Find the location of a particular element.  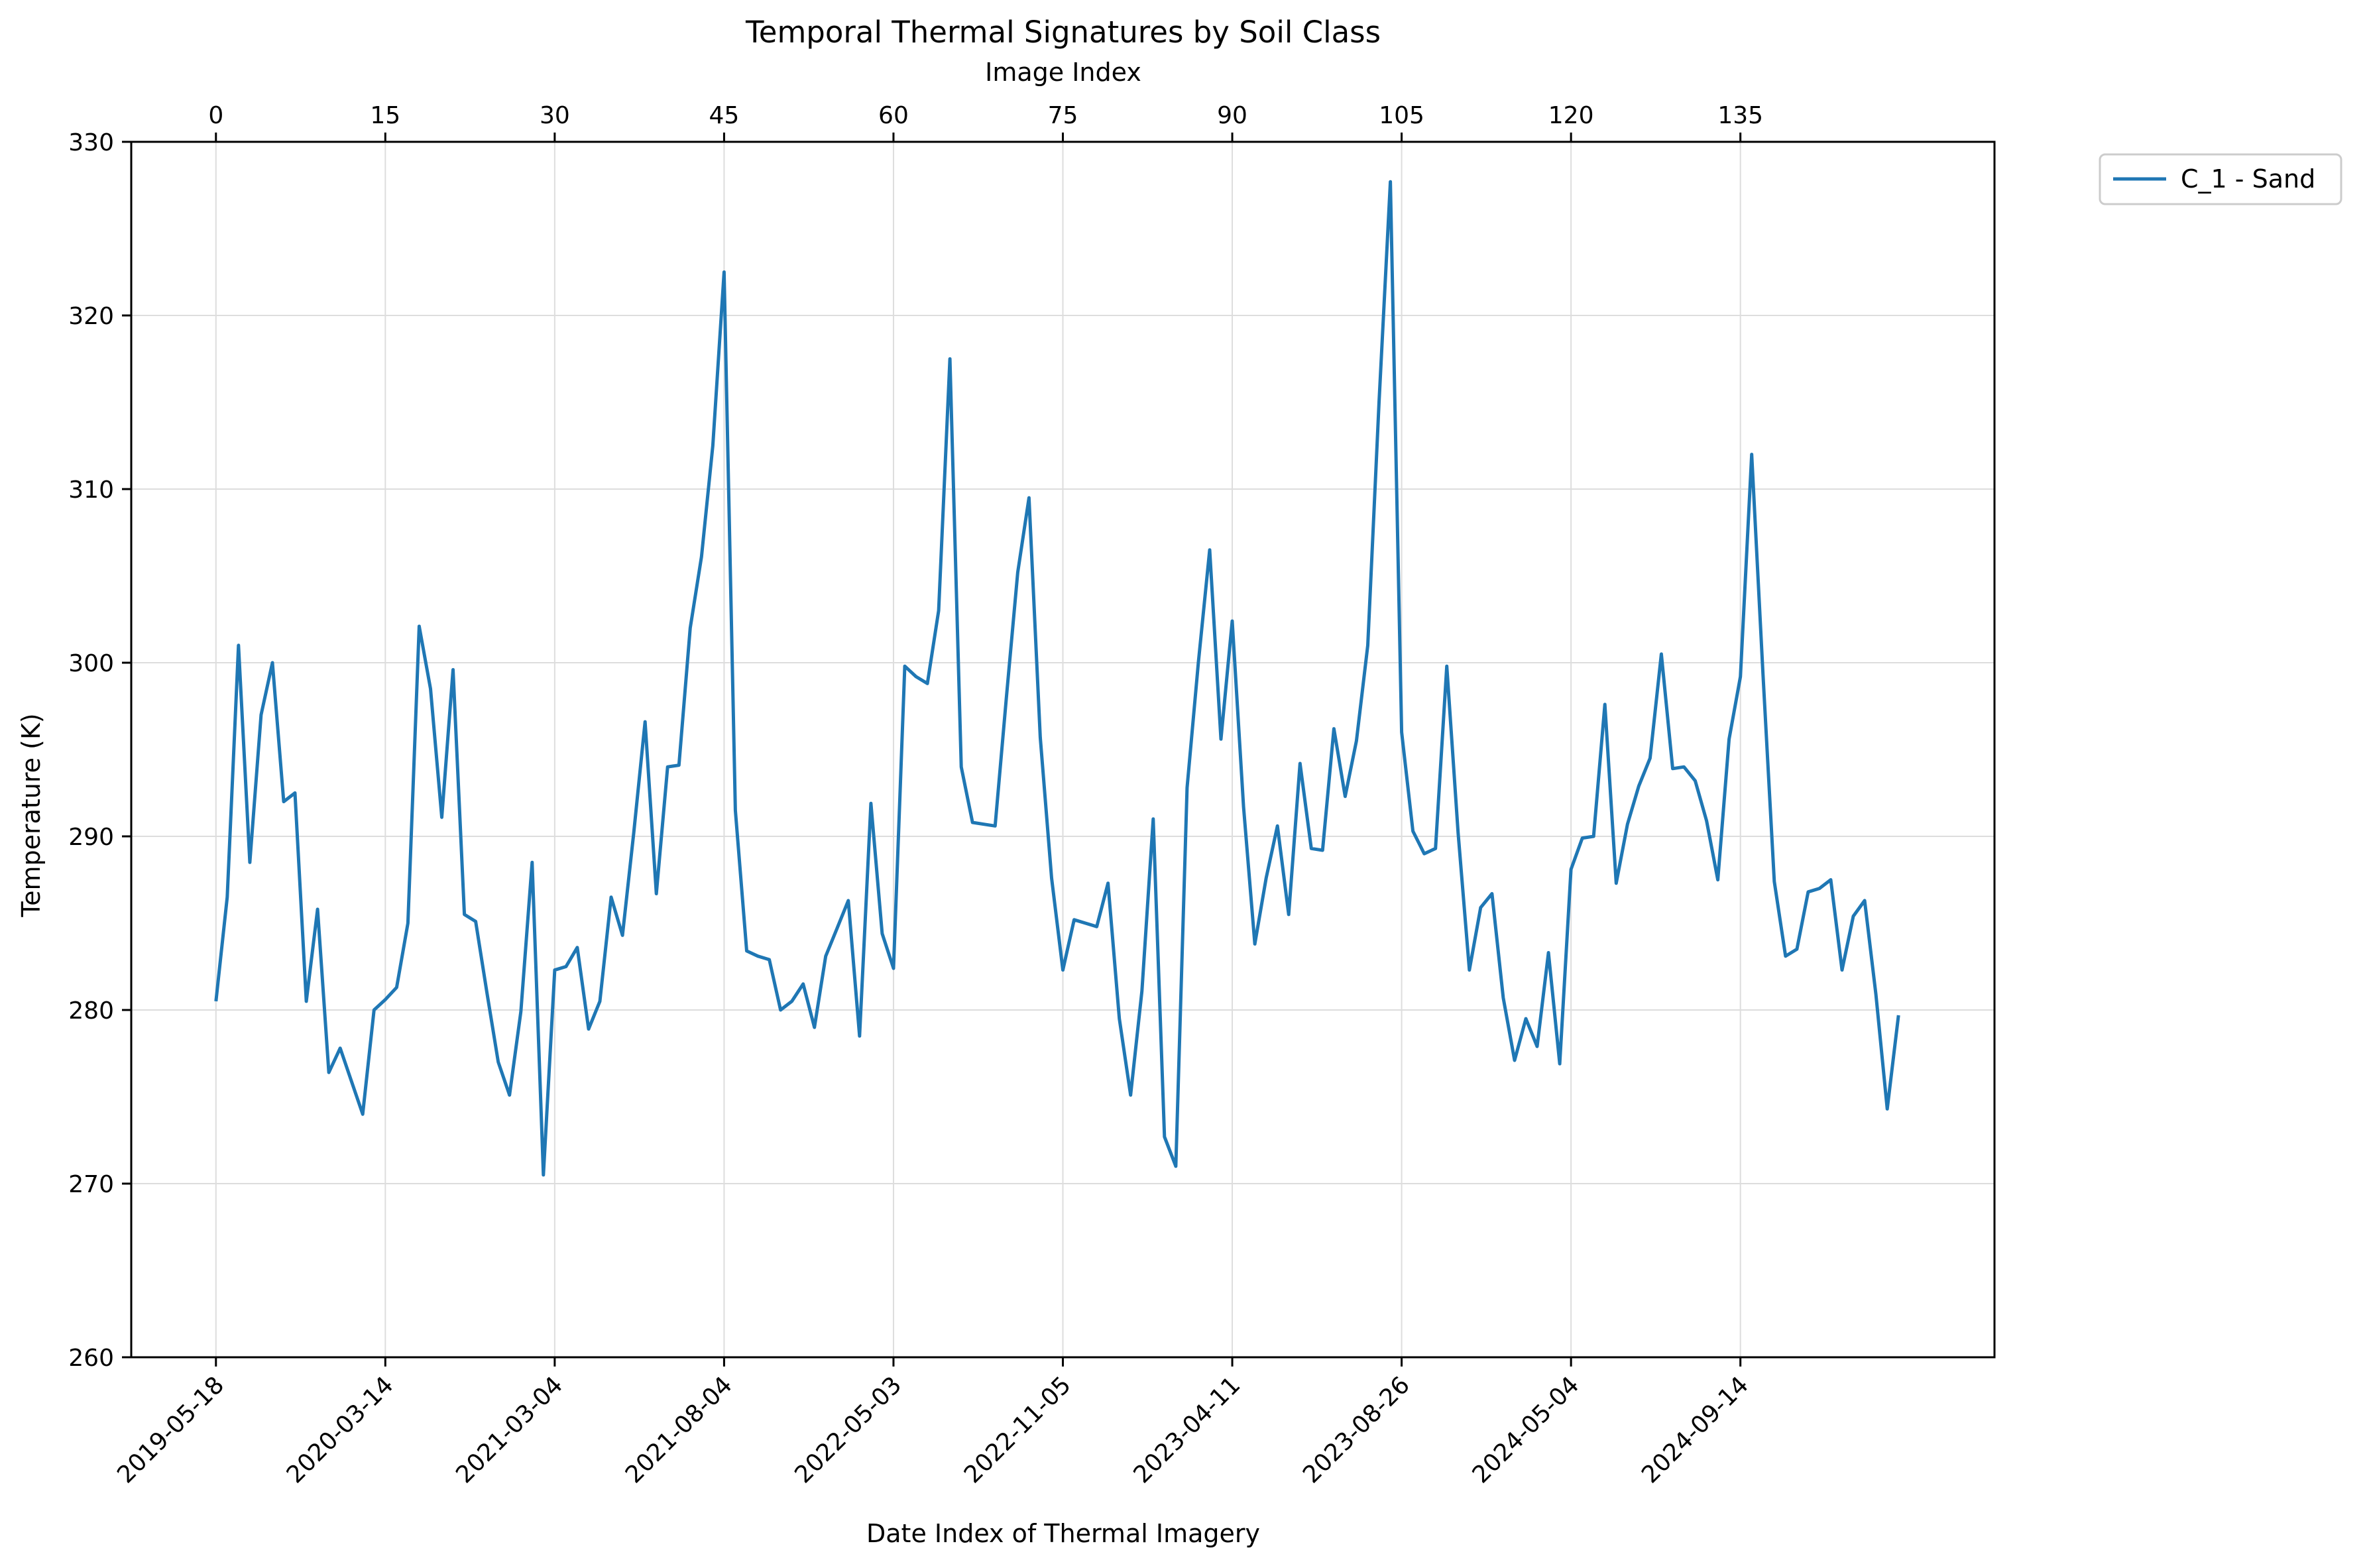

top-tick-label: 60 is located at coordinates (893, 116).